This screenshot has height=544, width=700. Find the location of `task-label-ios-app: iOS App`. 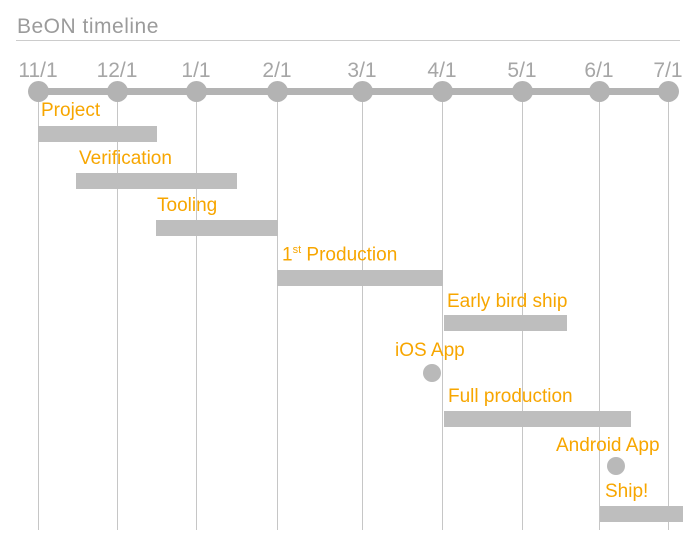

task-label-ios-app: iOS App is located at coordinates (430, 350).